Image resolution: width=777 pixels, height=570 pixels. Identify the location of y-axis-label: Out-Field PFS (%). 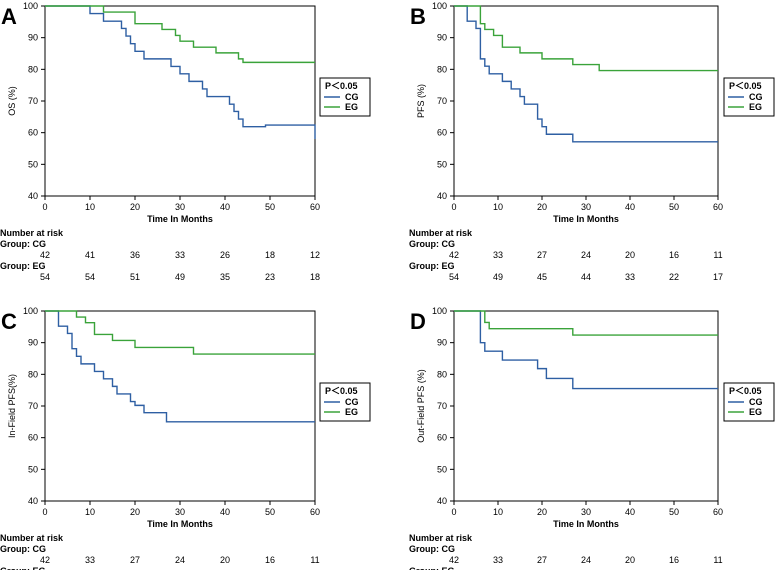
(421, 406).